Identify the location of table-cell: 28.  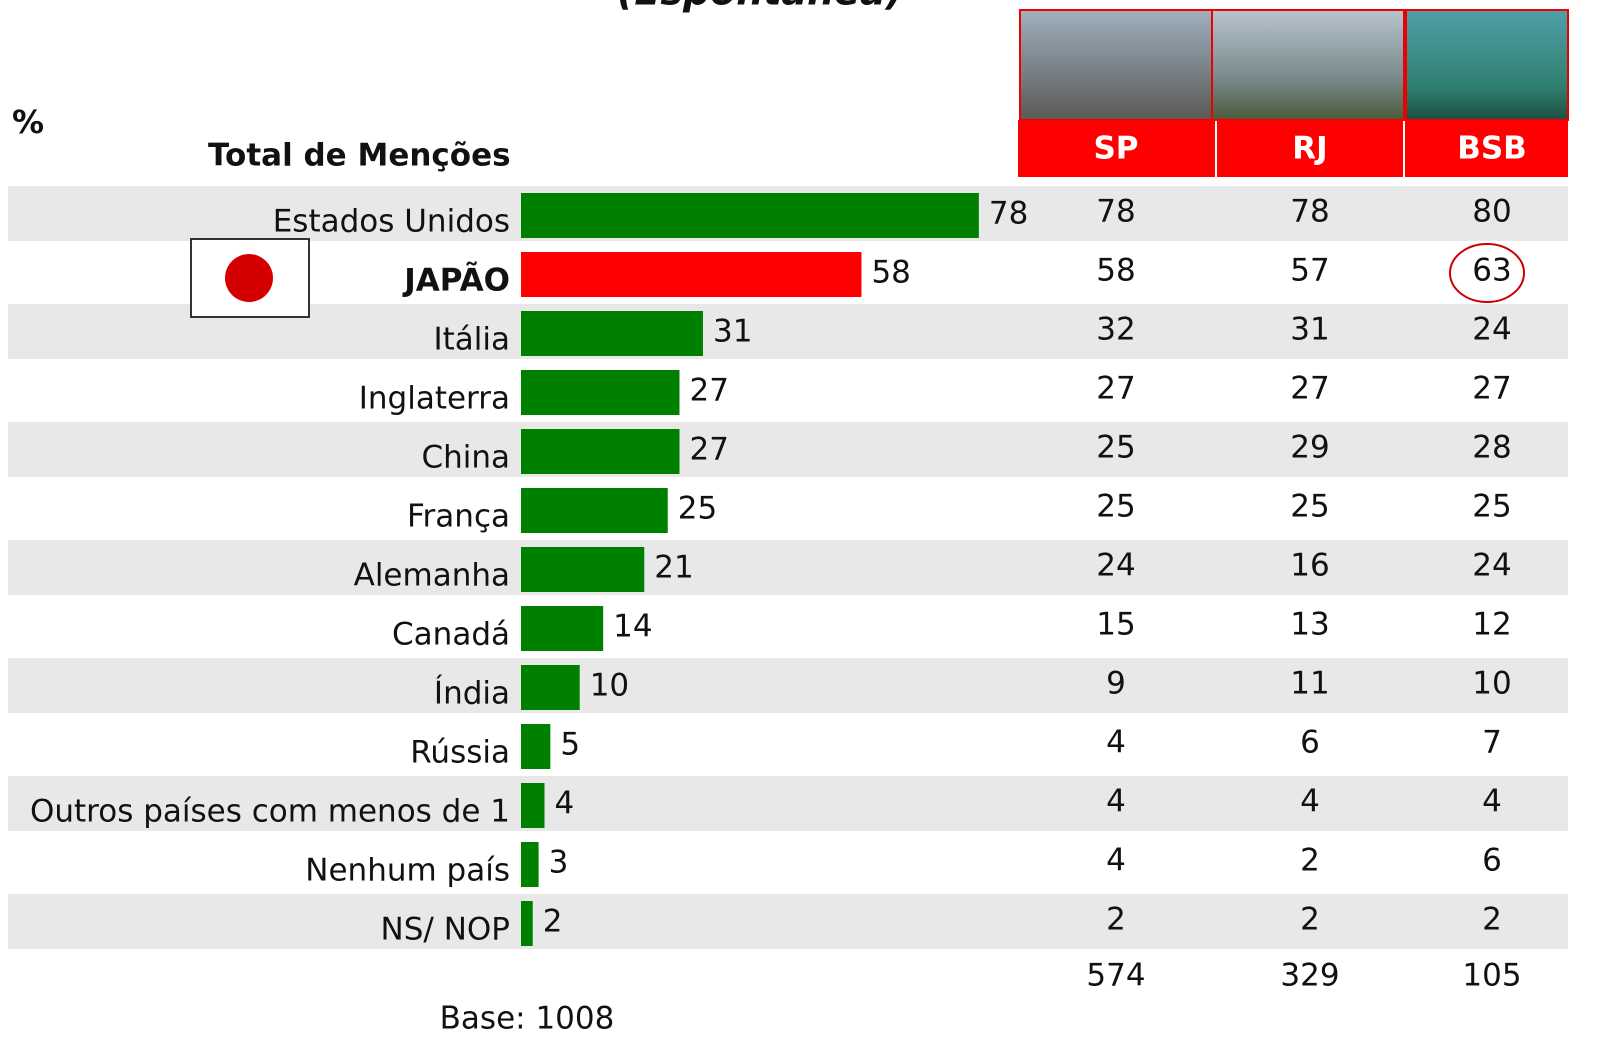
(1491, 448).